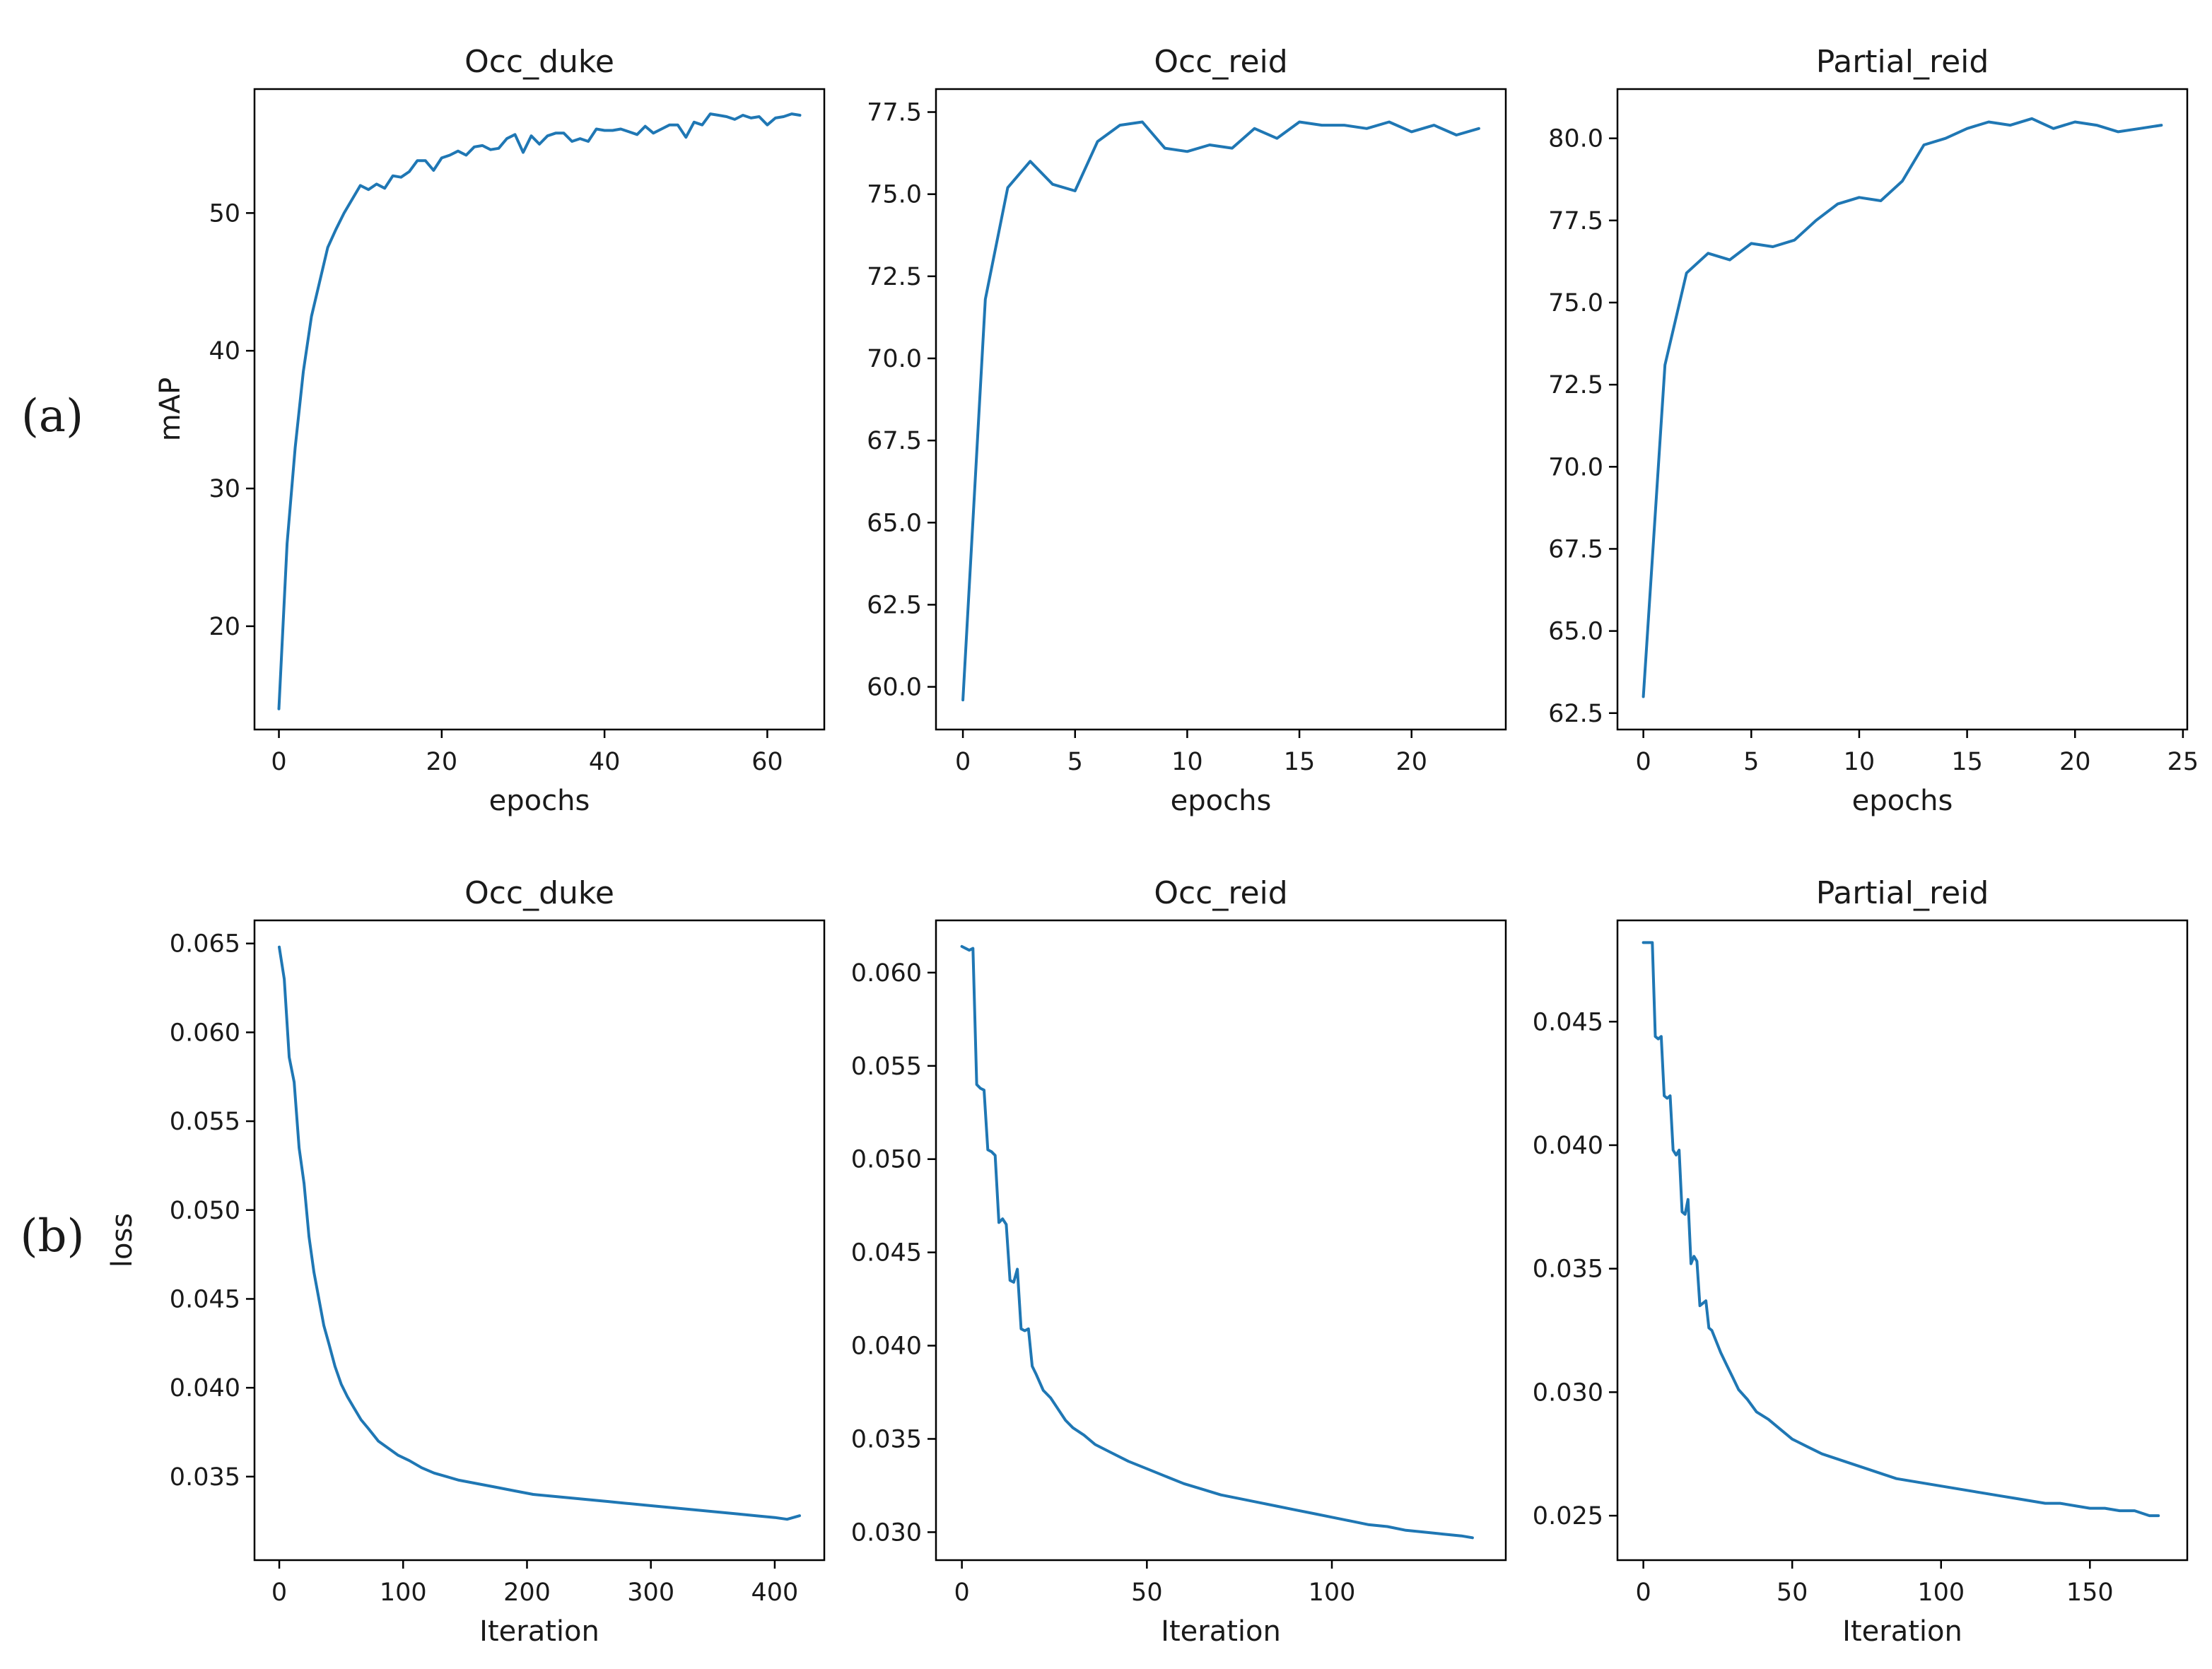 The width and height of the screenshot is (2212, 1669). I want to click on x-tick-label: 25, so click(2183, 762).